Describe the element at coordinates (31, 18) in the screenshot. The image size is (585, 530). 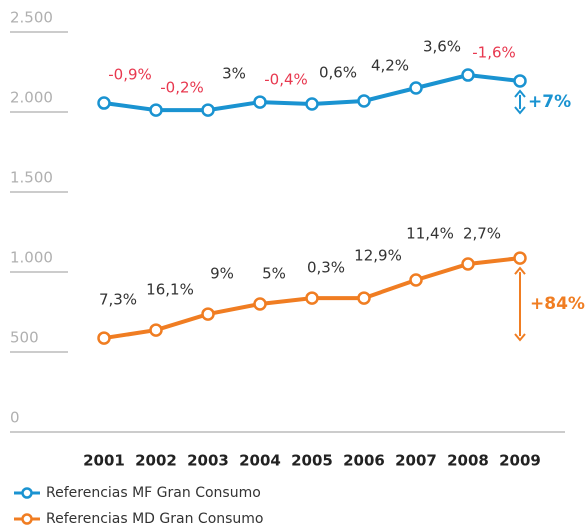
I see `y-tick-label: 2.500` at that location.